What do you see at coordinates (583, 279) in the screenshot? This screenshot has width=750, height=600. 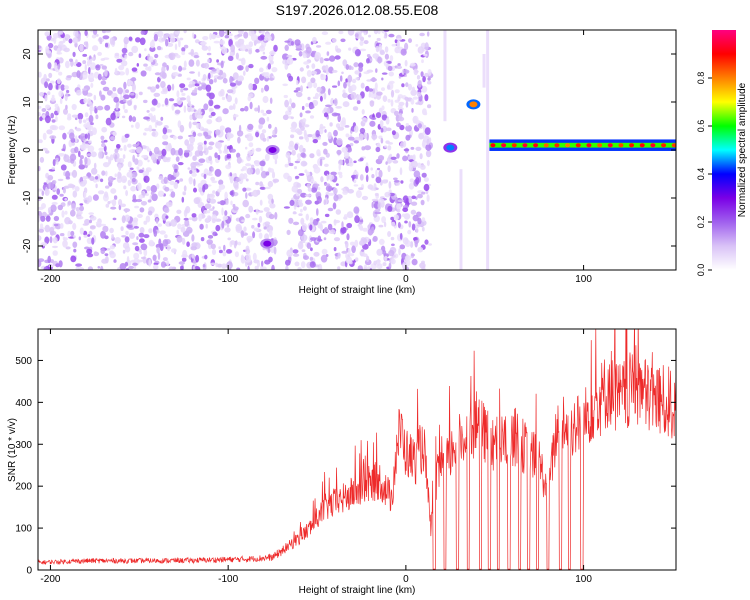 I see `x-tick-label: 100` at bounding box center [583, 279].